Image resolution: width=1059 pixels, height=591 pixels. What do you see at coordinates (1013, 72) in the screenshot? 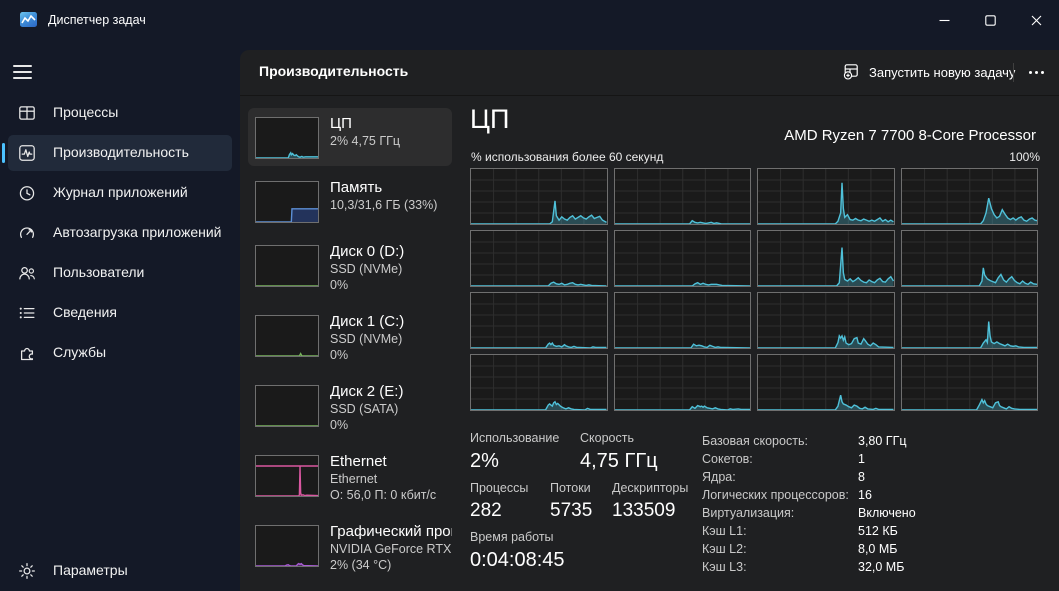
I see `header-divider` at bounding box center [1013, 72].